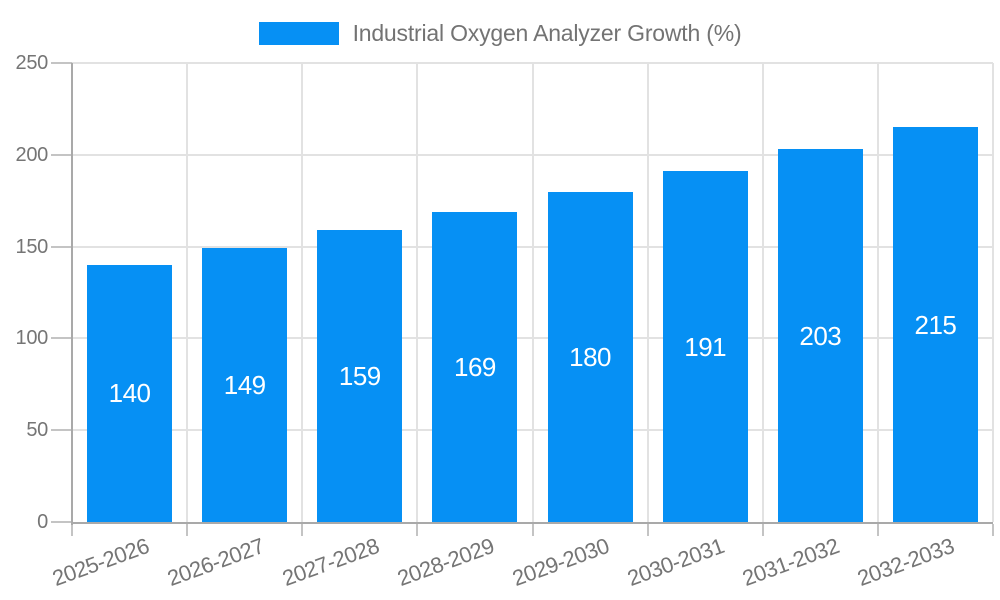 The image size is (1000, 600). What do you see at coordinates (532, 523) in the screenshot?
I see `x-axis-line` at bounding box center [532, 523].